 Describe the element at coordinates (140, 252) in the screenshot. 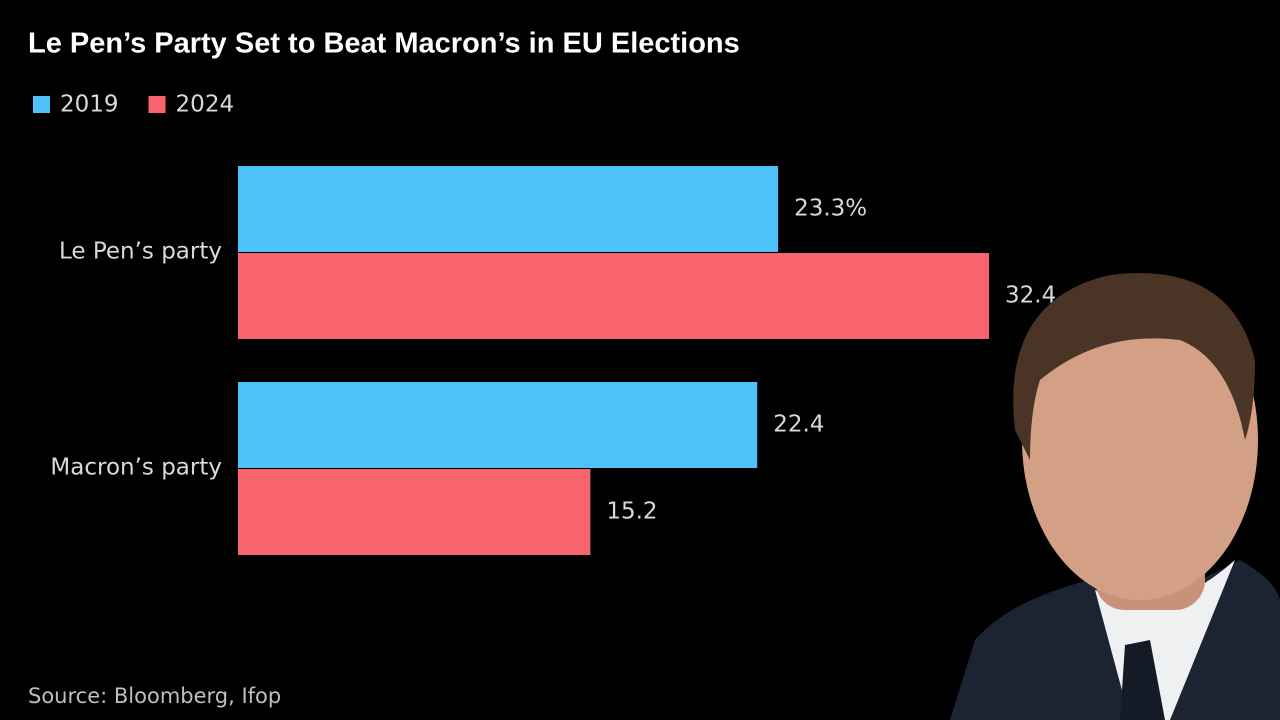

I see `category-label: Le Pen’s party` at that location.